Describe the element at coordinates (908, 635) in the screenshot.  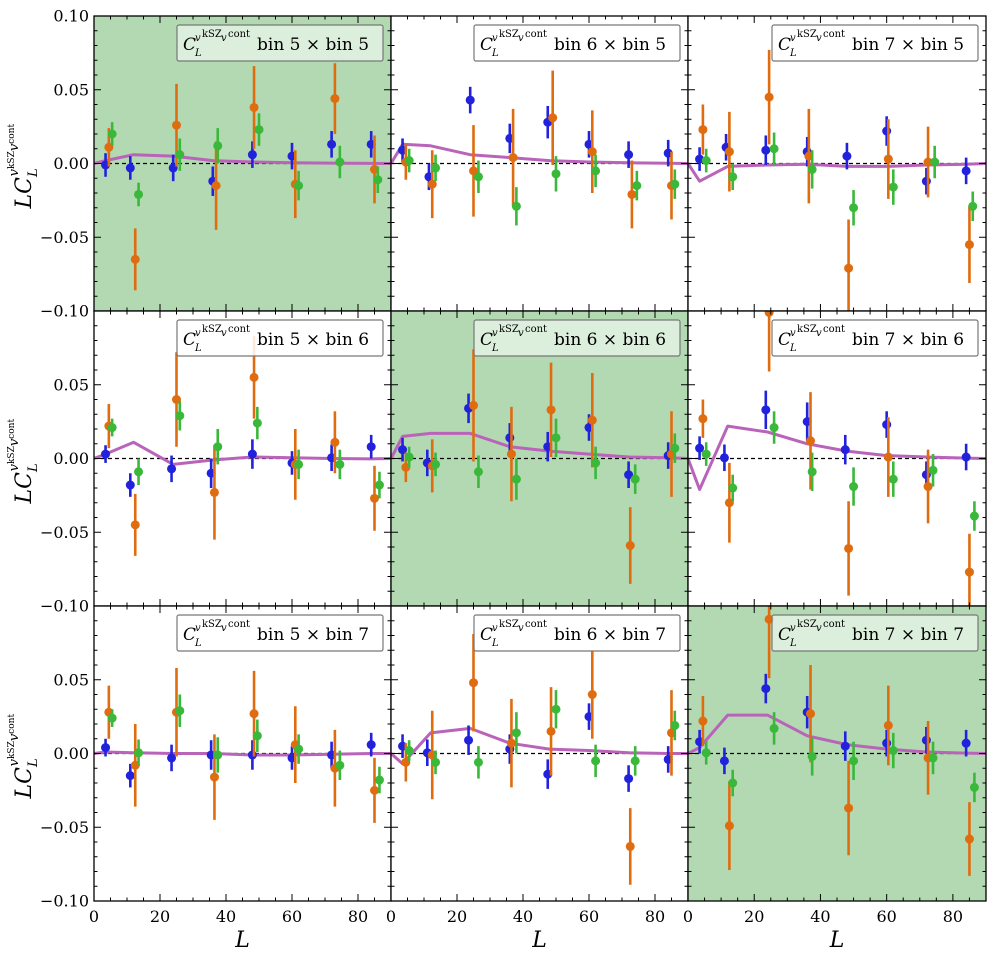
I see `panel-label: bin 7 × bin 7` at that location.